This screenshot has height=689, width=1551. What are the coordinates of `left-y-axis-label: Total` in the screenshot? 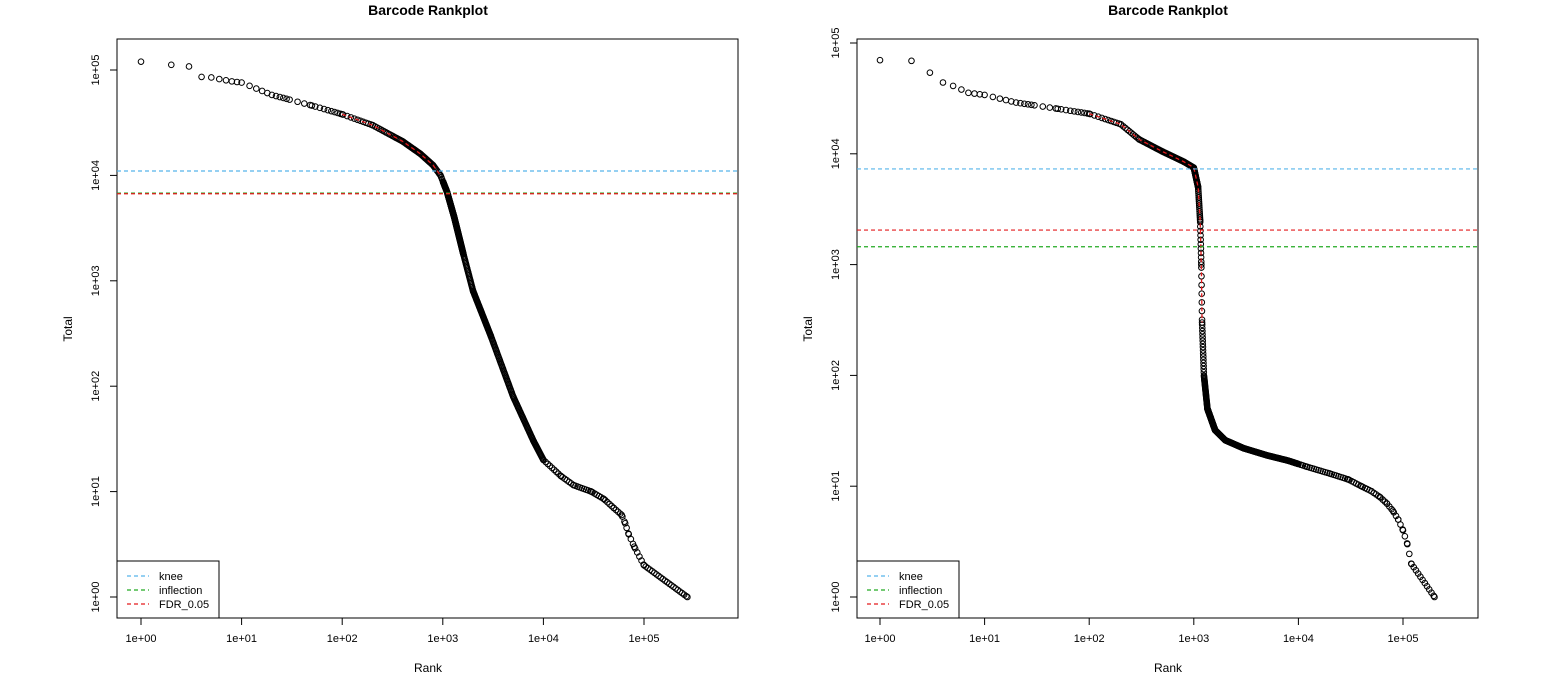 It's located at (68, 328).